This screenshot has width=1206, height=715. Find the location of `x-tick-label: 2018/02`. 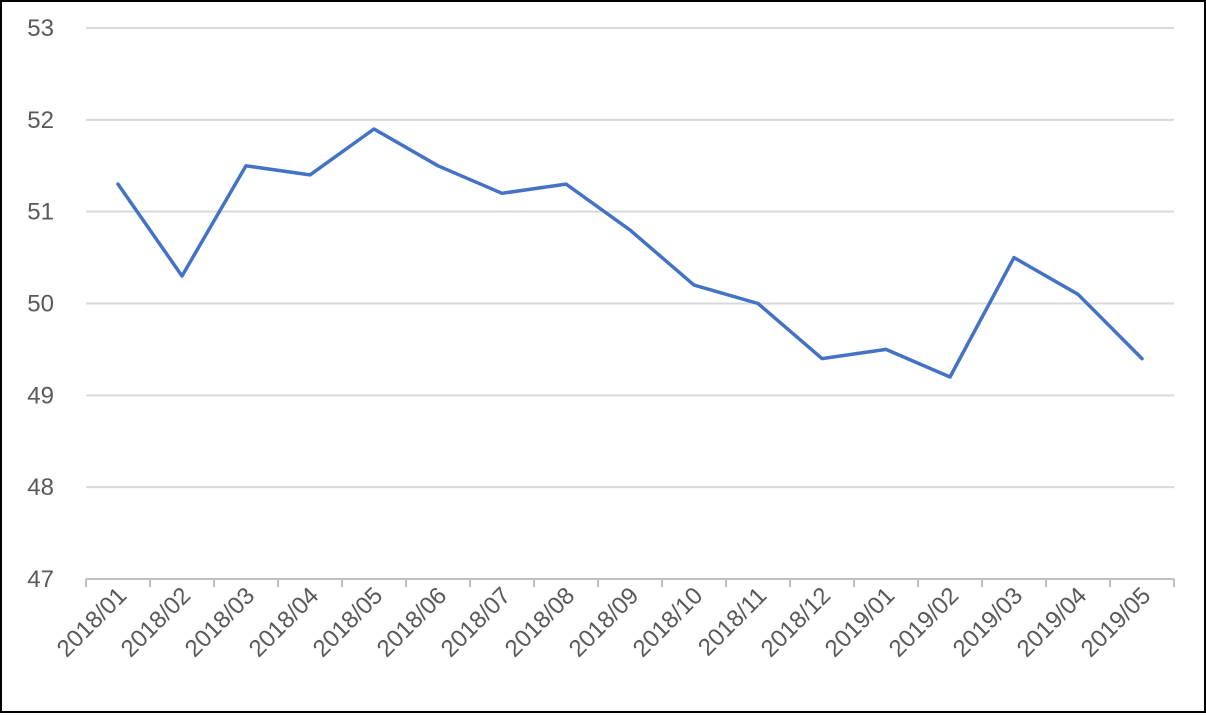

x-tick-label: 2018/02 is located at coordinates (156, 622).